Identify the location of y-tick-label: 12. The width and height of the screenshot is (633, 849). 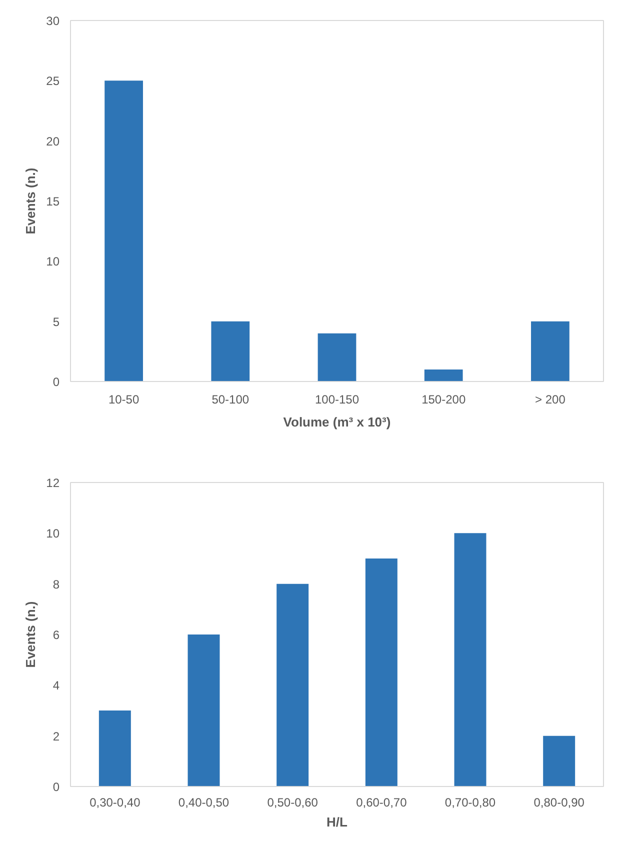
(53, 483).